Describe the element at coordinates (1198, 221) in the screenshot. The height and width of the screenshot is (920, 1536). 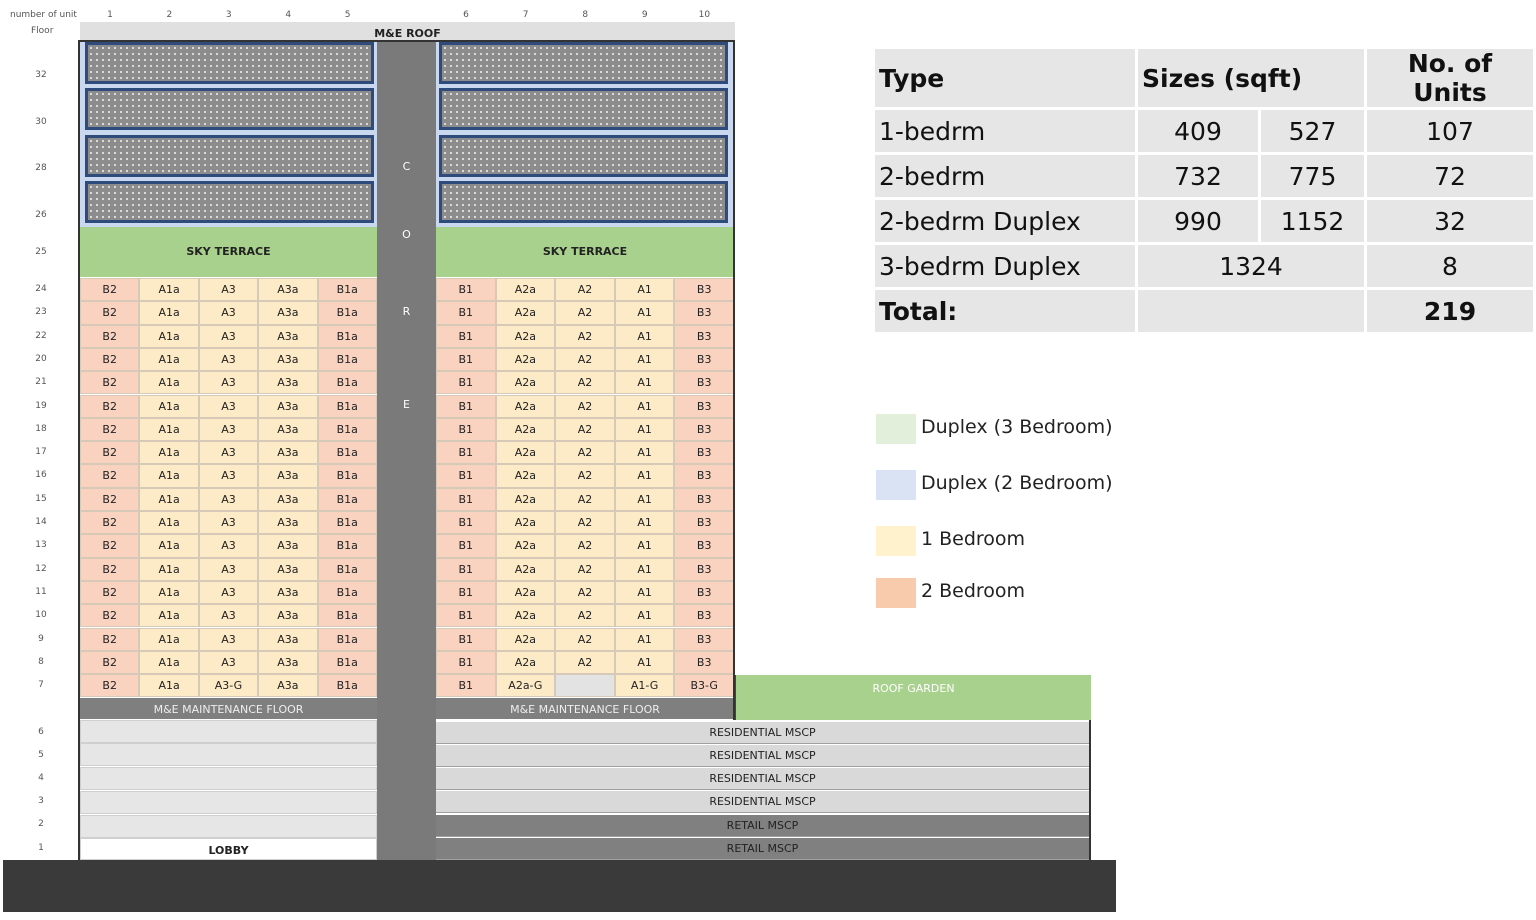
I see `row-size1: 990` at that location.